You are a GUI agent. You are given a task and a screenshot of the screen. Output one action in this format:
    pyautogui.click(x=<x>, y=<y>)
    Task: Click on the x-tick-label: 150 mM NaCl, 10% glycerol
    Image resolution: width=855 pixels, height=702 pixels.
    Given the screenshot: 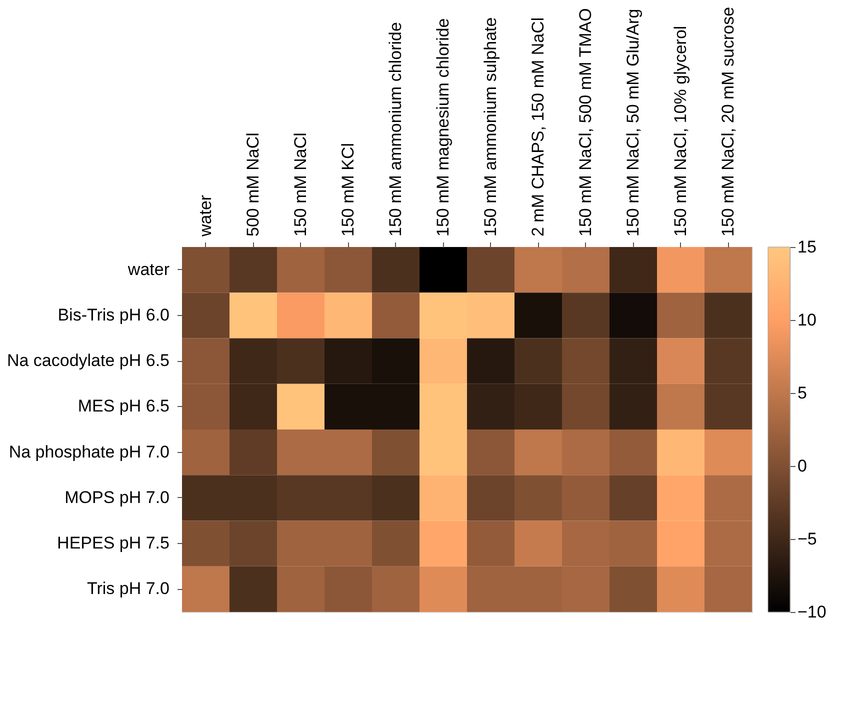 What is the action you would take?
    pyautogui.click(x=680, y=131)
    